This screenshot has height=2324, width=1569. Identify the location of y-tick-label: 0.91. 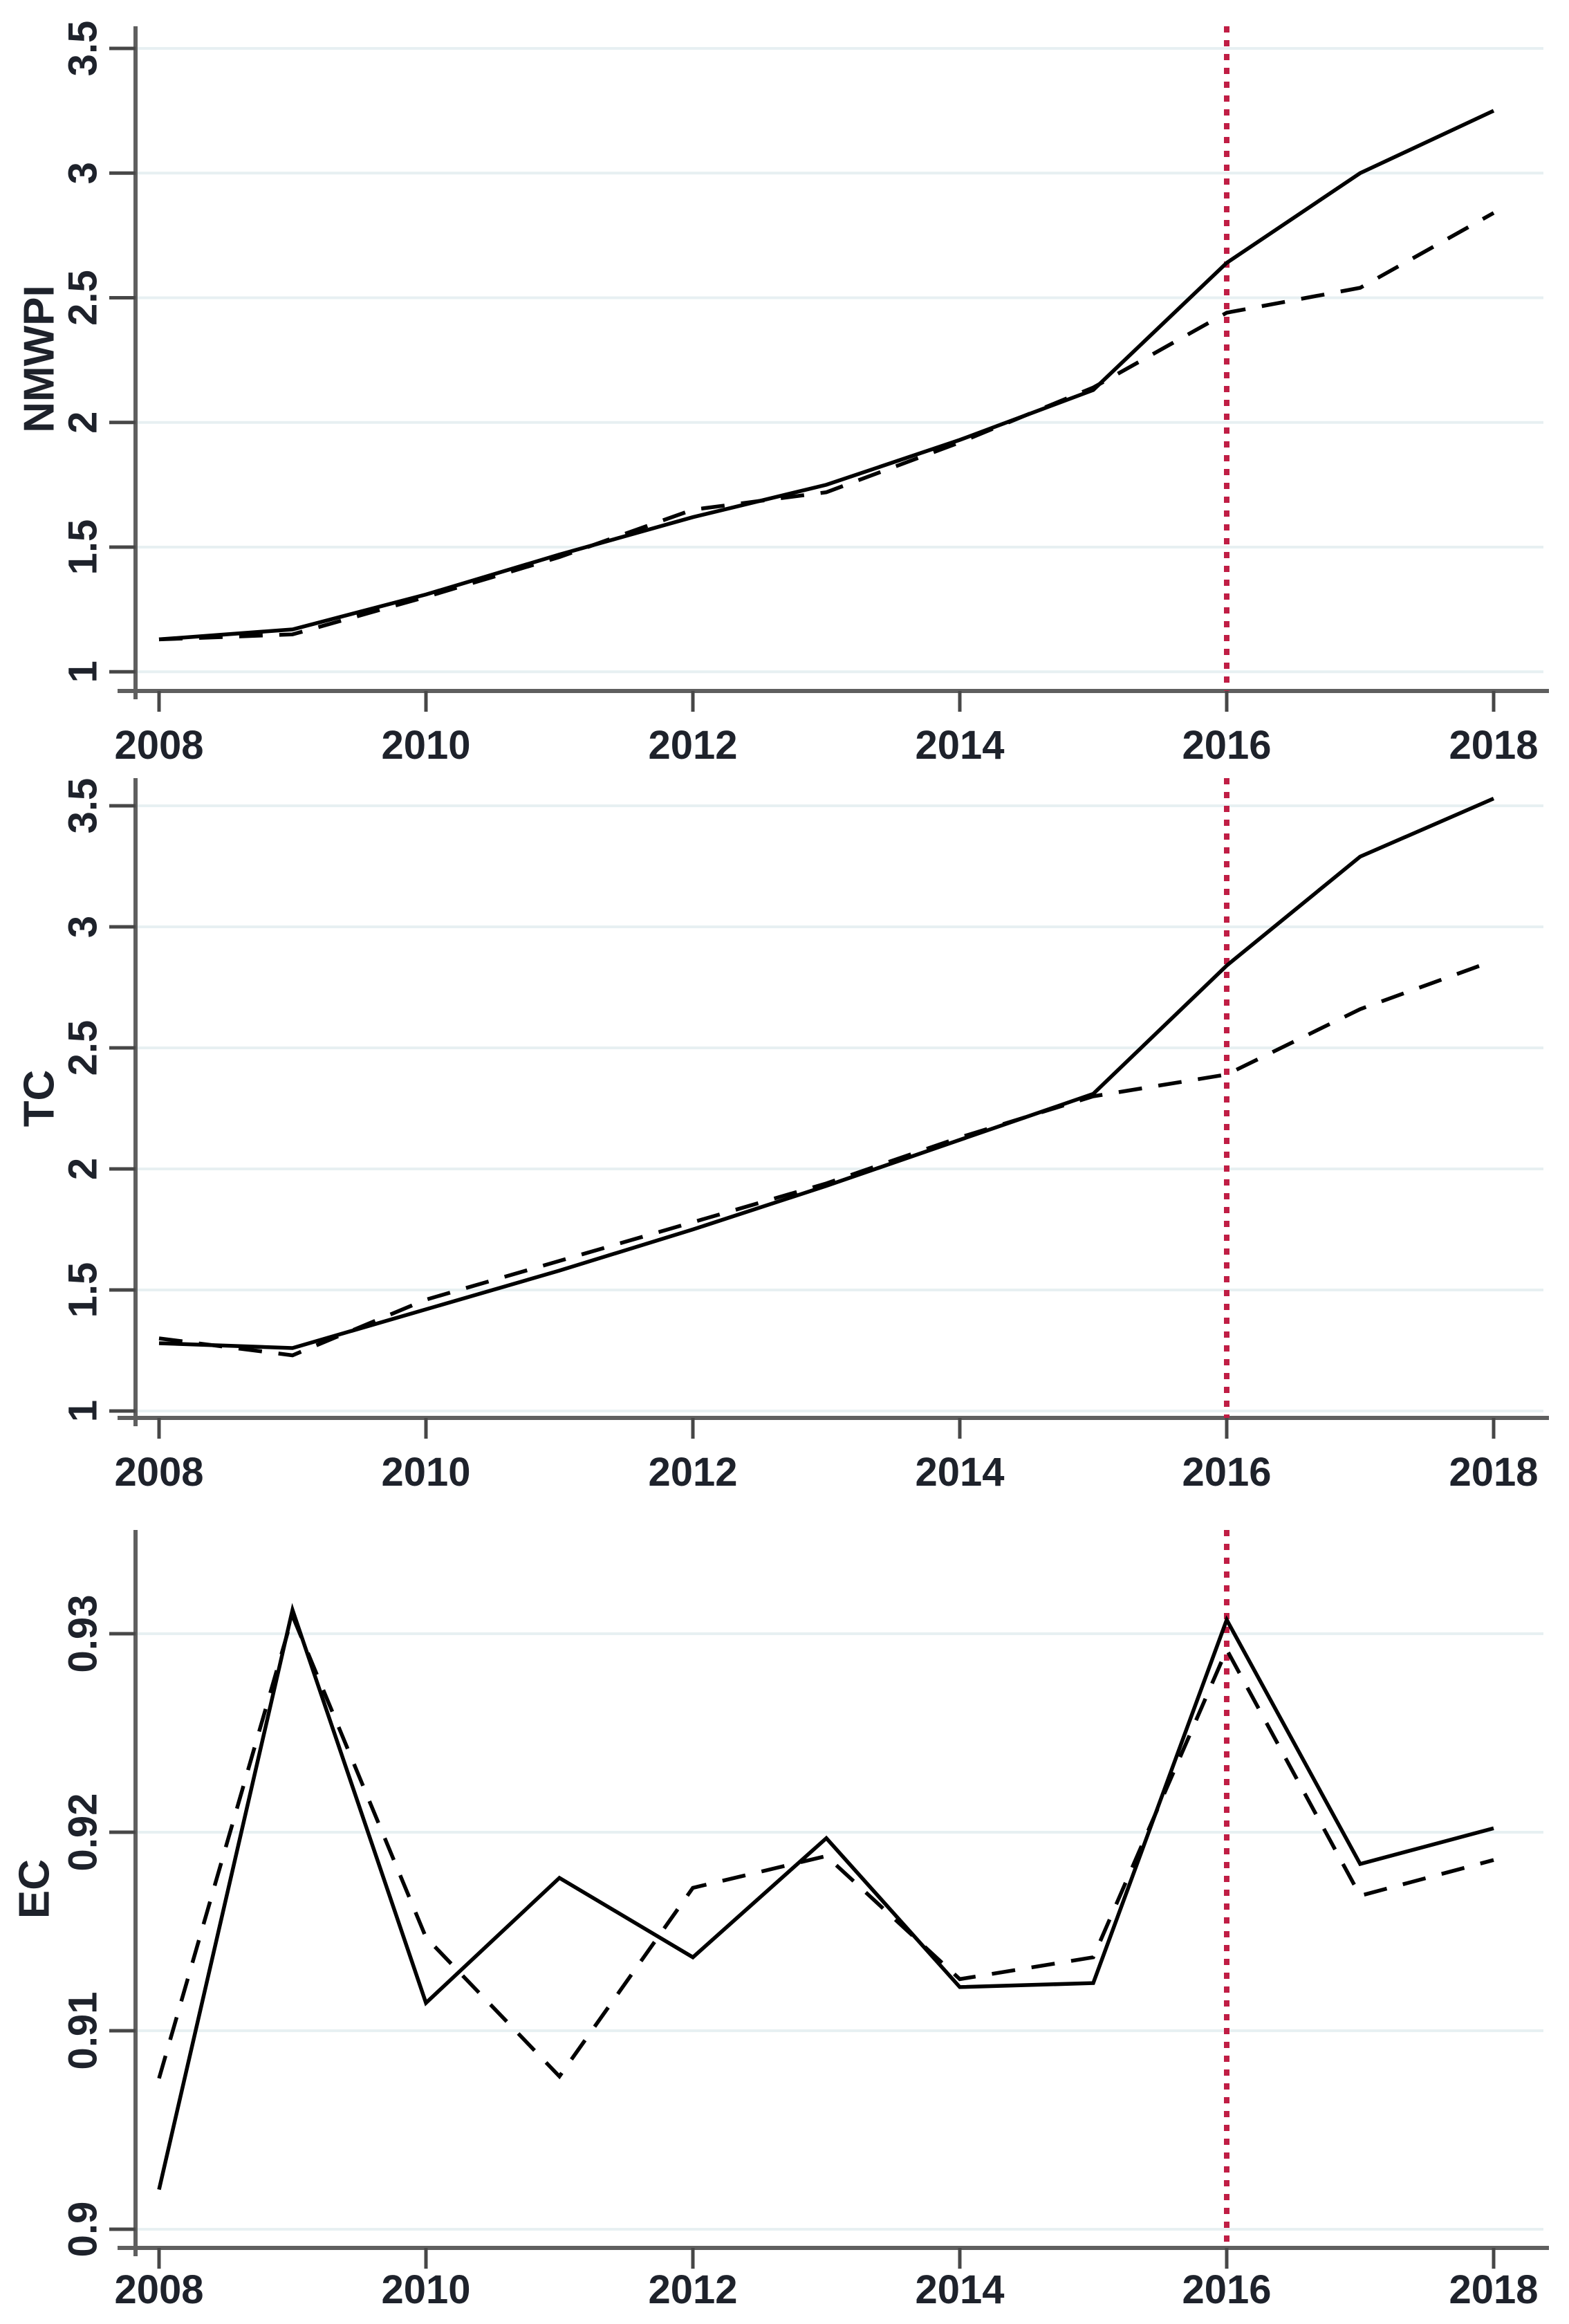
(83, 2031).